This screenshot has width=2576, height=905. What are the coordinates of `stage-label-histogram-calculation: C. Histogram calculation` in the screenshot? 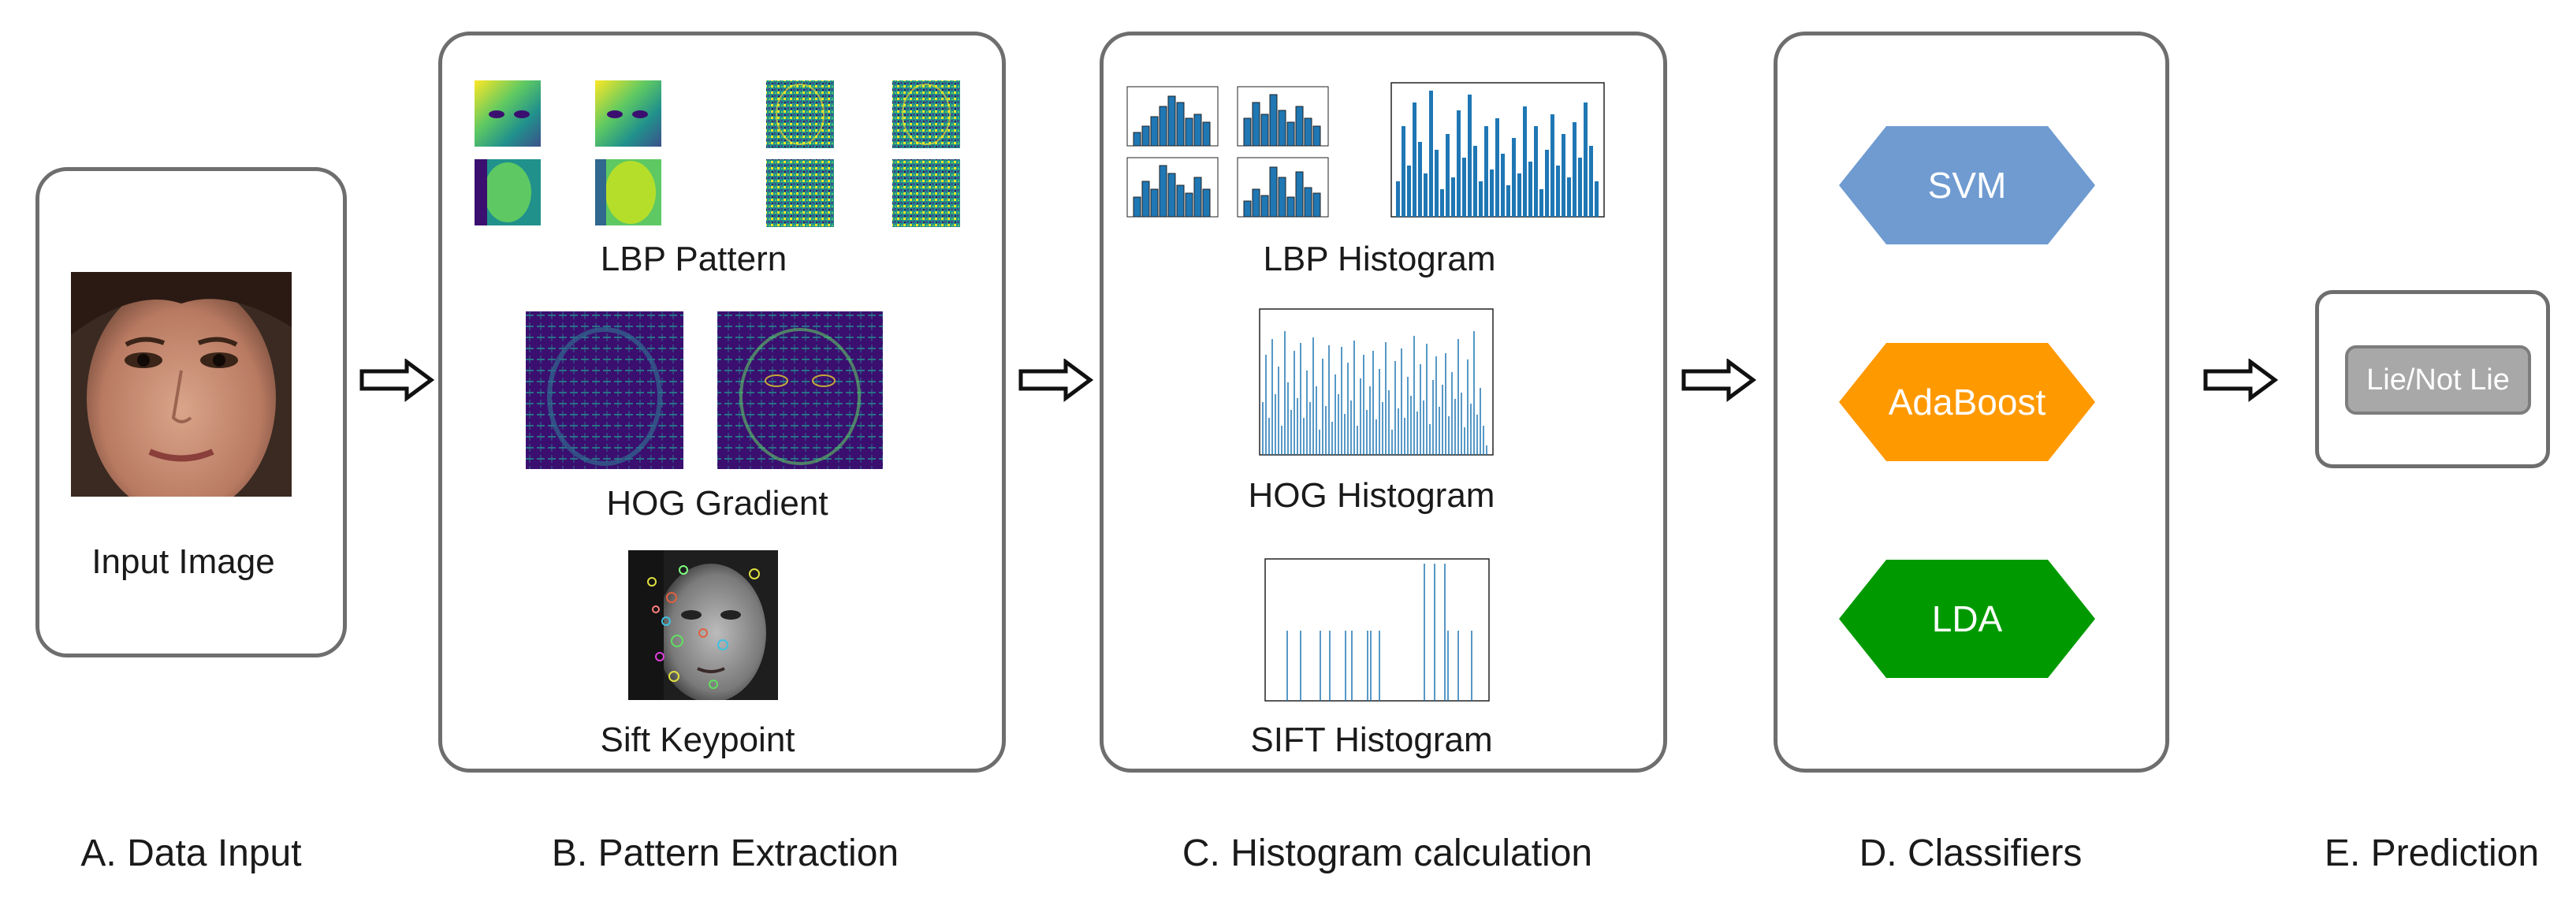 It's located at (1387, 853).